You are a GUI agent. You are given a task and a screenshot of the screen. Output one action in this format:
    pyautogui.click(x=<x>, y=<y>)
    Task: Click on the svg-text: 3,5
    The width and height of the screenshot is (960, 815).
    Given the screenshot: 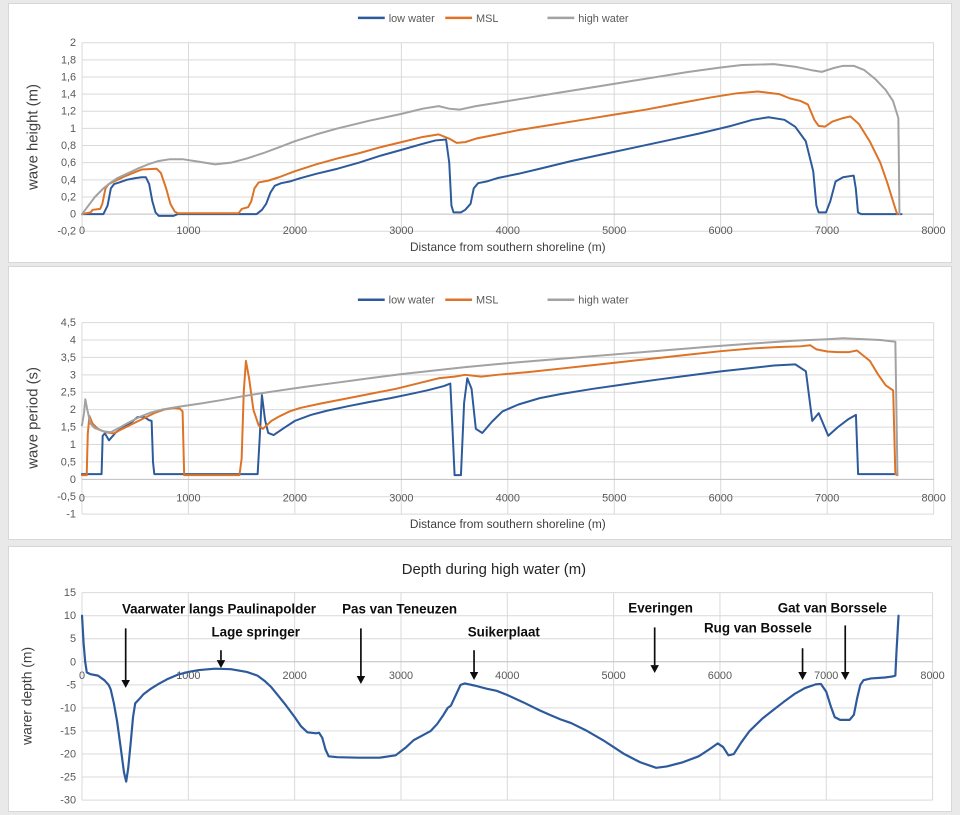 What is the action you would take?
    pyautogui.click(x=68, y=358)
    